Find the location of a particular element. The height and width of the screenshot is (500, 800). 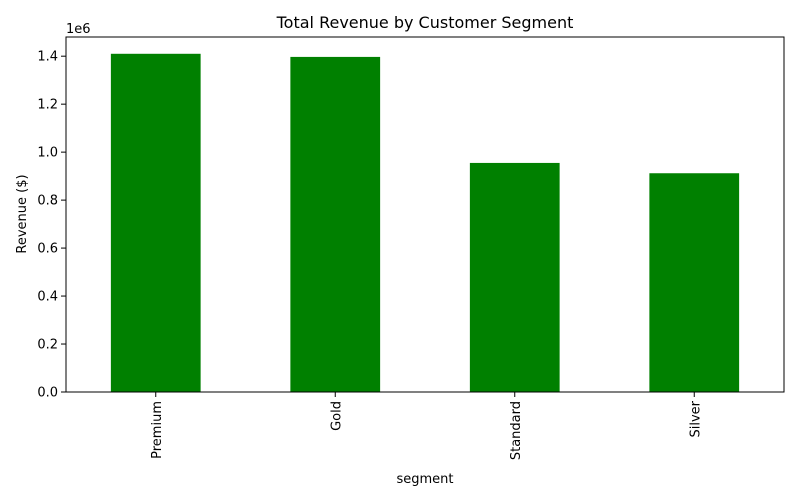

y-tick-label: 0.2 is located at coordinates (47, 345).